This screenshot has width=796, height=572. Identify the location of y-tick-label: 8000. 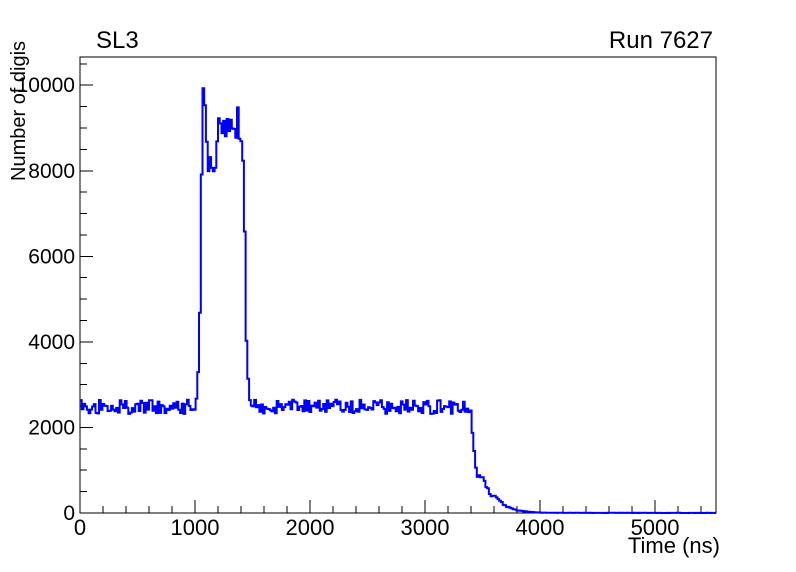
(51, 171).